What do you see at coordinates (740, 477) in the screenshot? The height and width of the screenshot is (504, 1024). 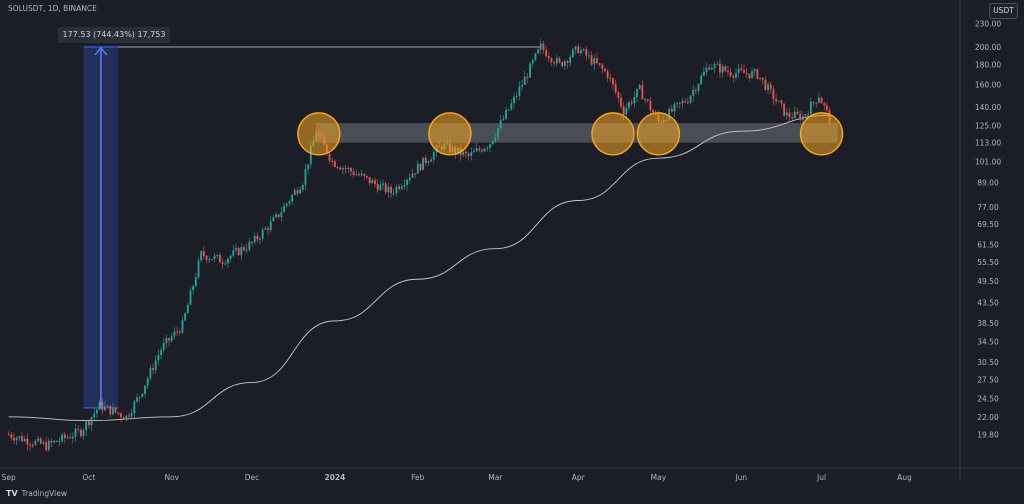 I see `x-tick-label: Jun` at bounding box center [740, 477].